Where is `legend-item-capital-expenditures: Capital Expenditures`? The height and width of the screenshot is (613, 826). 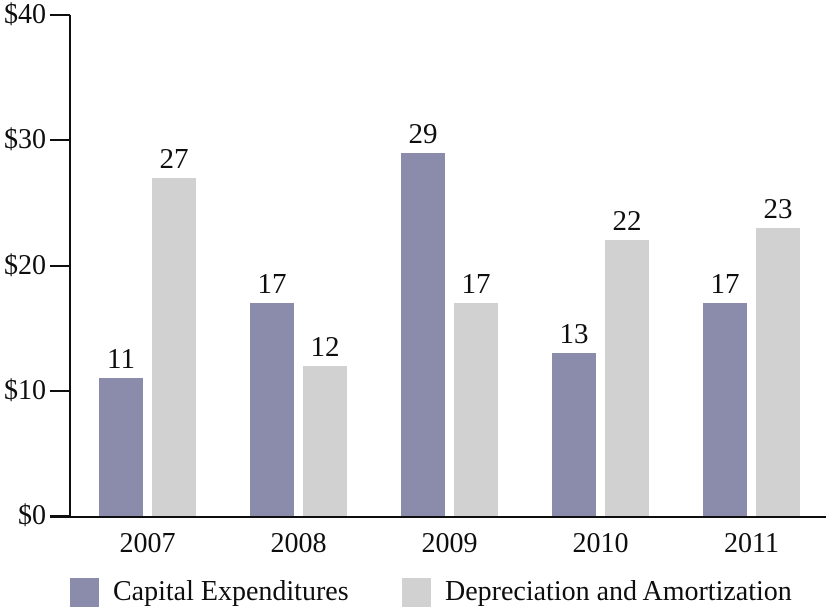 legend-item-capital-expenditures: Capital Expenditures is located at coordinates (209, 592).